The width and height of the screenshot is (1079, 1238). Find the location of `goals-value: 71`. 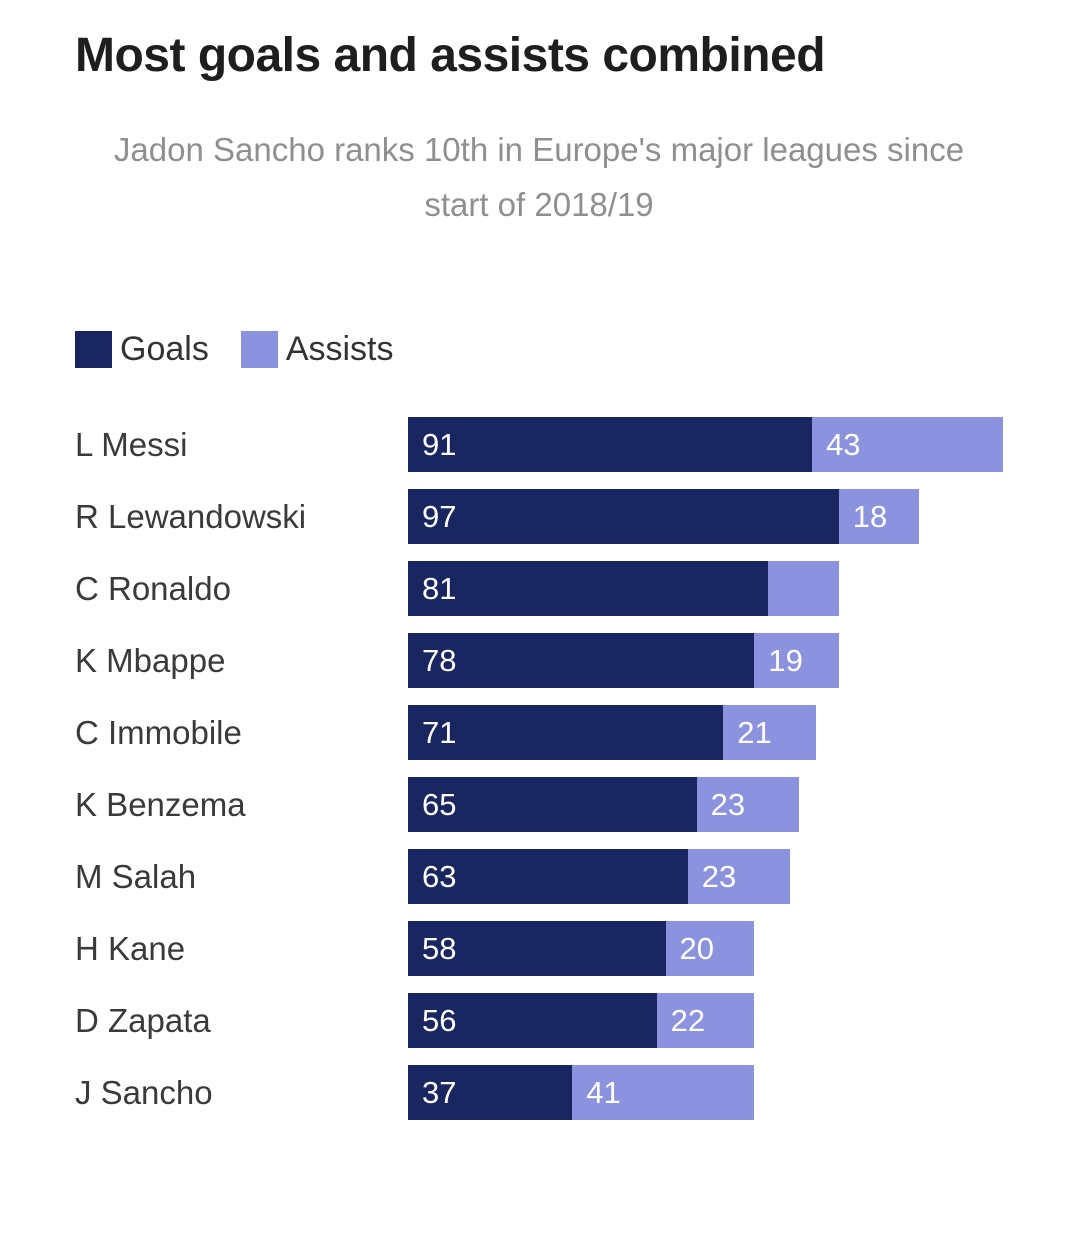

goals-value: 71 is located at coordinates (439, 732).